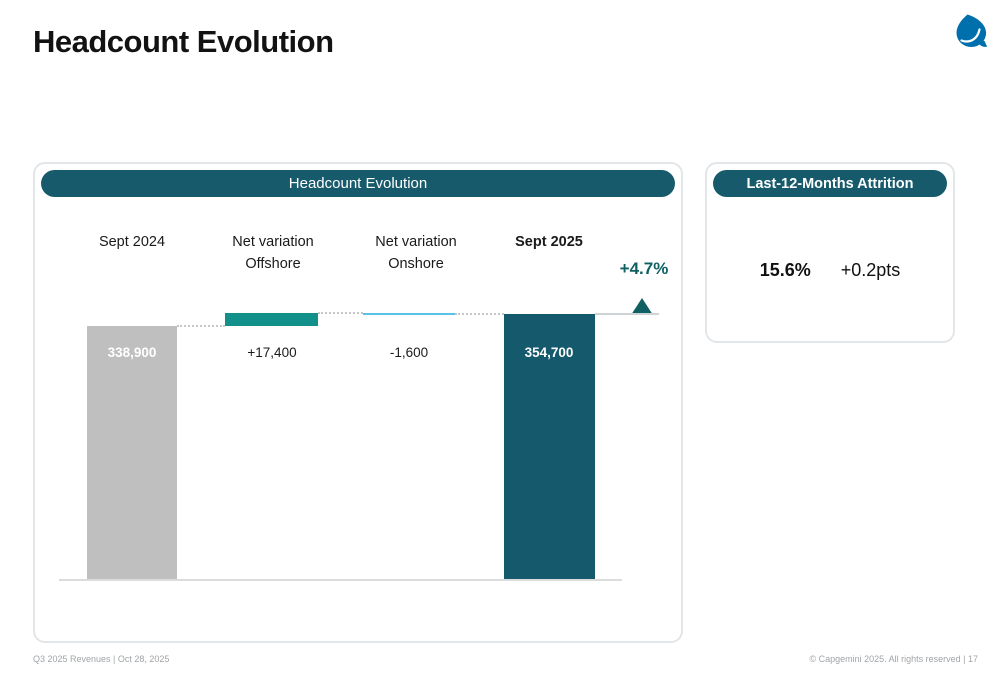 Image resolution: width=1000 pixels, height=685 pixels. Describe the element at coordinates (272, 352) in the screenshot. I see `value-label-net-offshore: +17,400` at that location.